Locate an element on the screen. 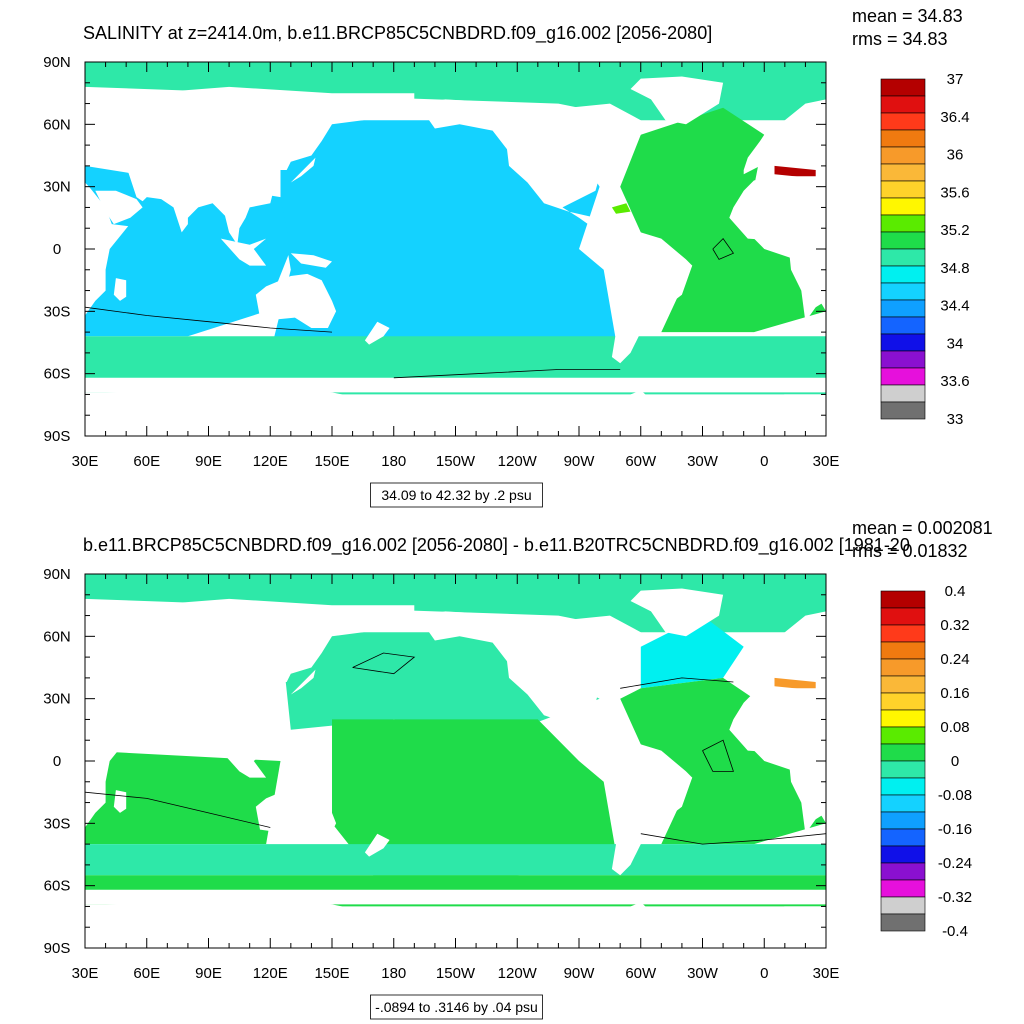 The height and width of the screenshot is (1024, 1024). colorbar-label: 35.2 is located at coordinates (954, 230).